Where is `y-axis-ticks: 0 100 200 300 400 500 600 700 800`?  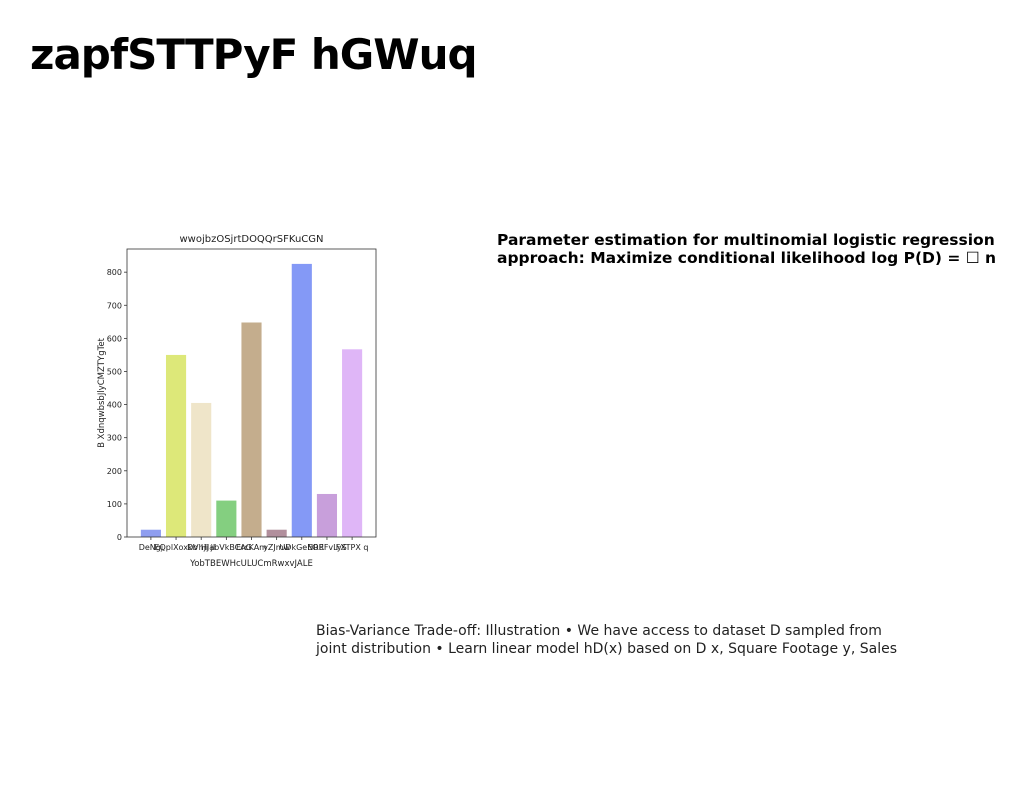
y-axis-ticks: 0 100 200 300 400 500 600 700 800 is located at coordinates (117, 405).